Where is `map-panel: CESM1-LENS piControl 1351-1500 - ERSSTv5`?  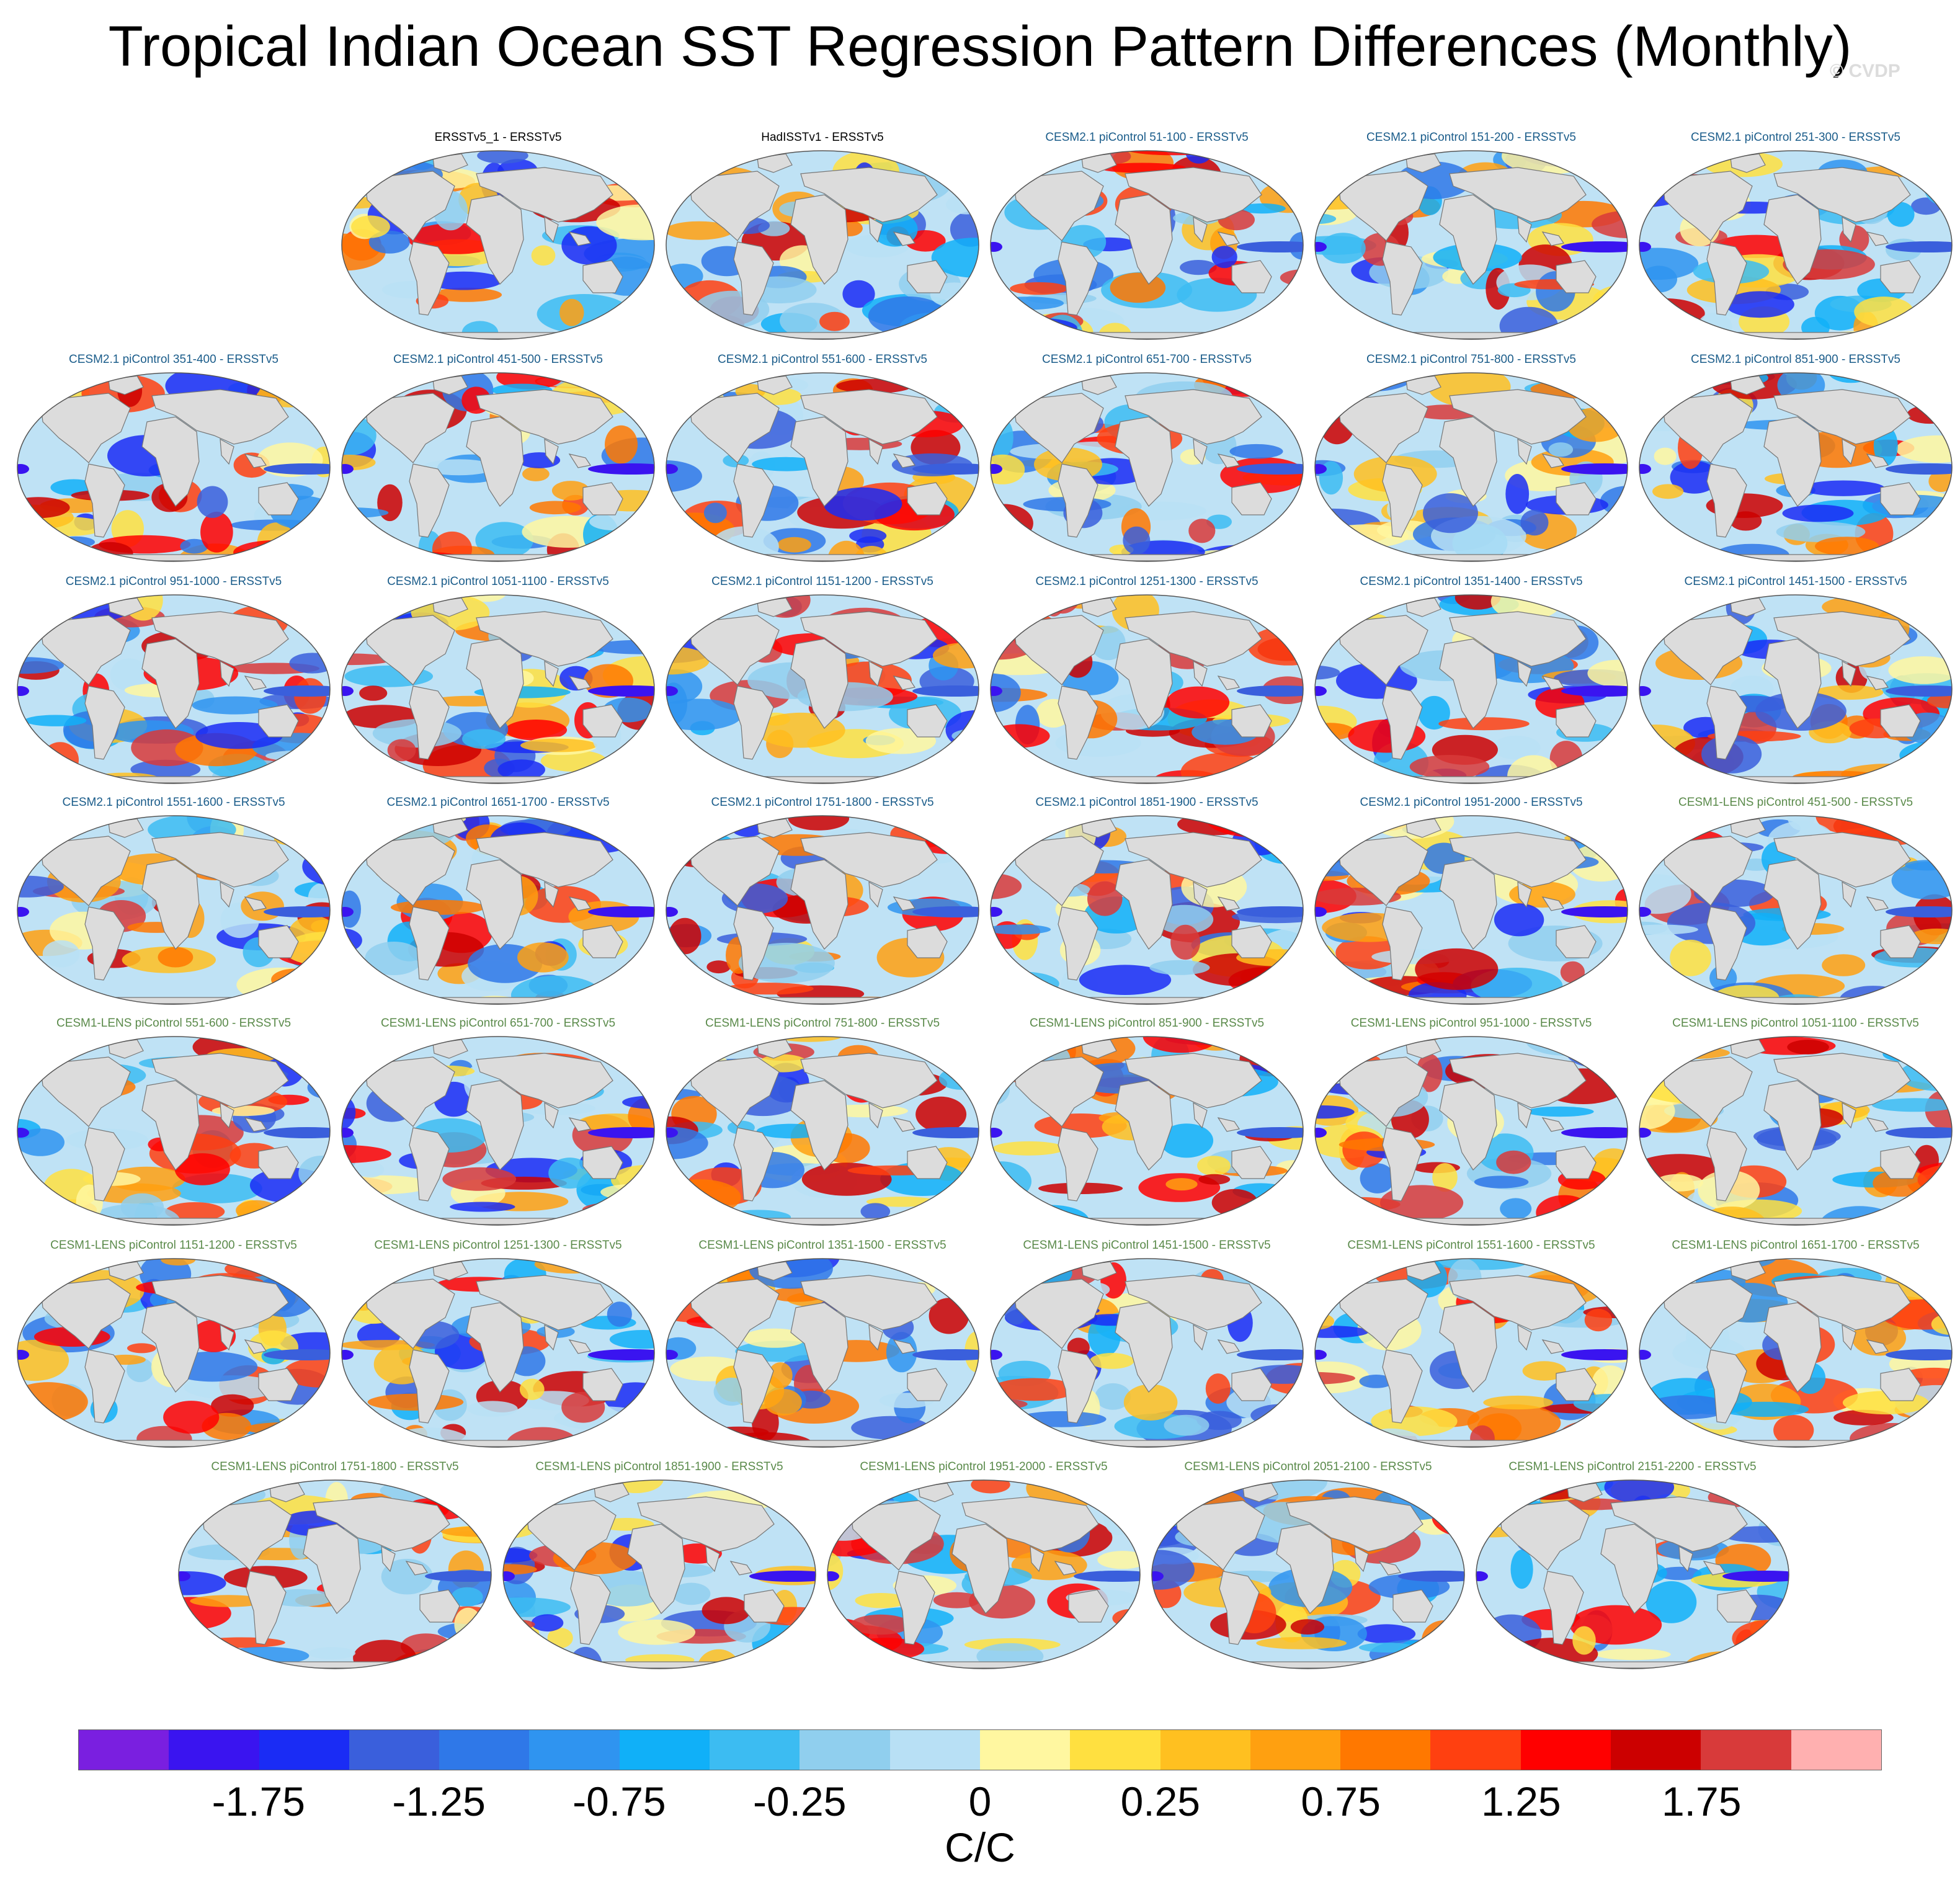 map-panel: CESM1-LENS piControl 1351-1500 - ERSSTv5 is located at coordinates (822, 1345).